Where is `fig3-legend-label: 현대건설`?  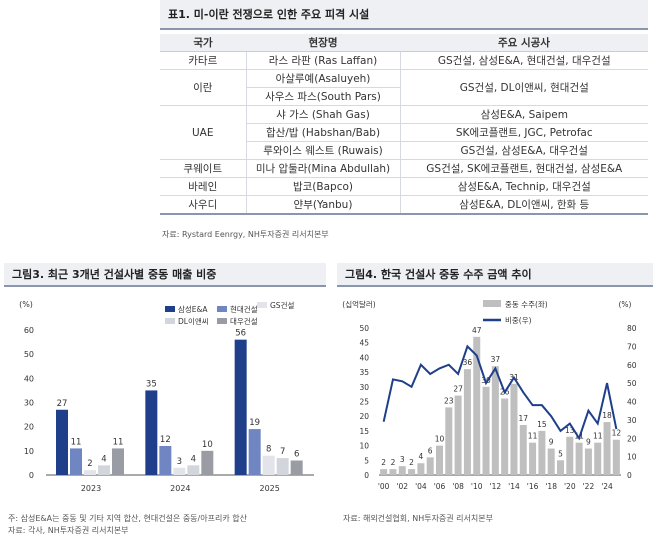
fig3-legend-label: 현대건설 is located at coordinates (244, 309).